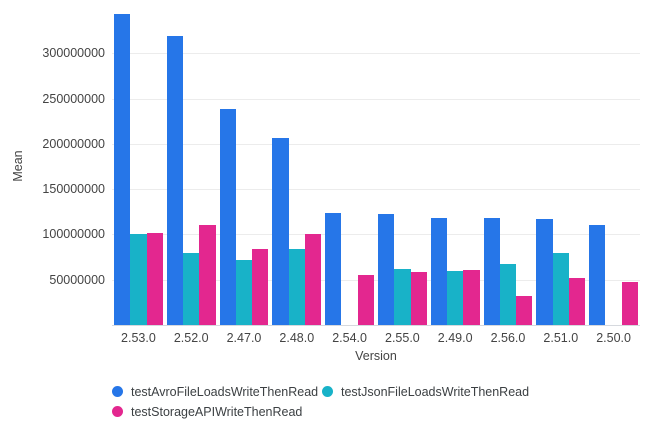  I want to click on legend-item-json: testJsonFileLoadsWriteThenRead, so click(427, 391).